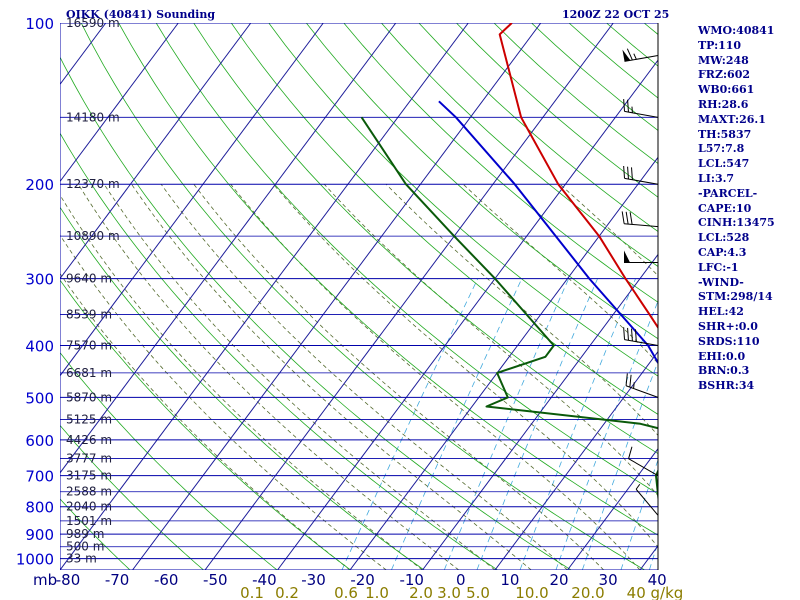  Describe the element at coordinates (558, 580) in the screenshot. I see `temperature-tick-label: 20` at that location.